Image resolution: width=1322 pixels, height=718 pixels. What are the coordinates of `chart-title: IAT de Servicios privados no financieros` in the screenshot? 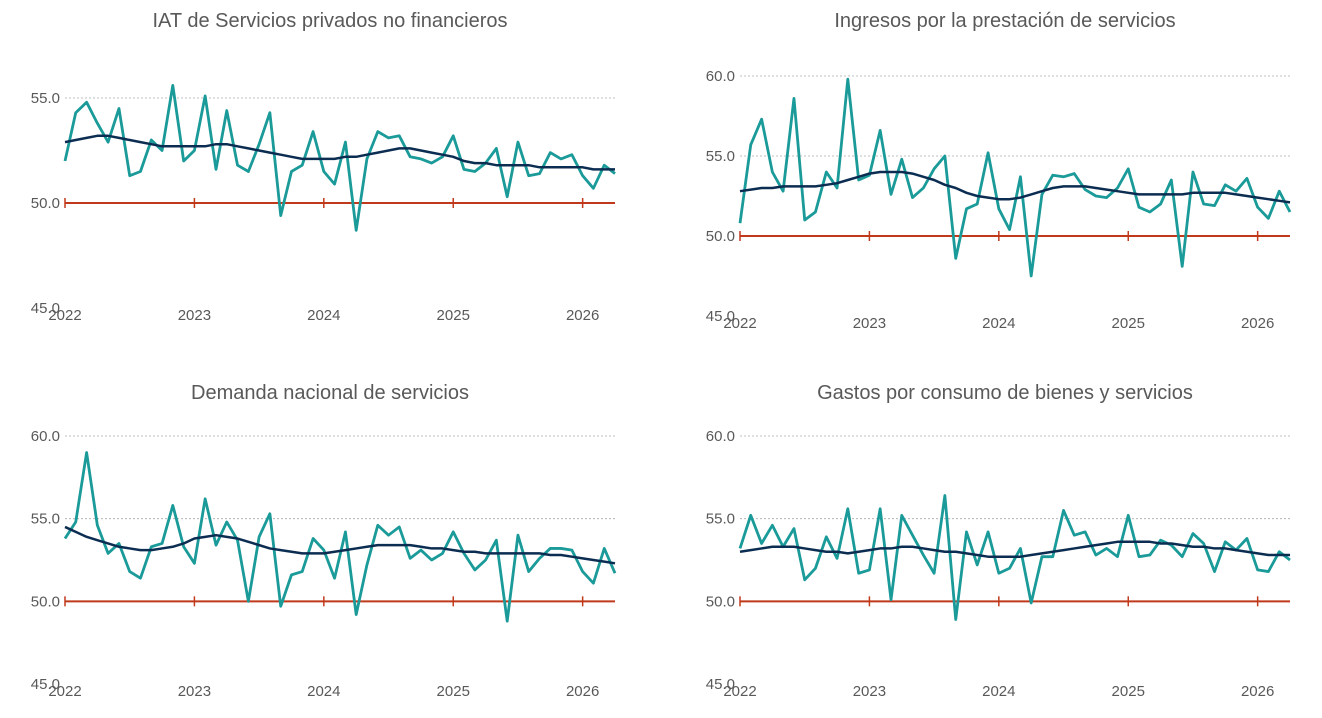 It's located at (330, 21).